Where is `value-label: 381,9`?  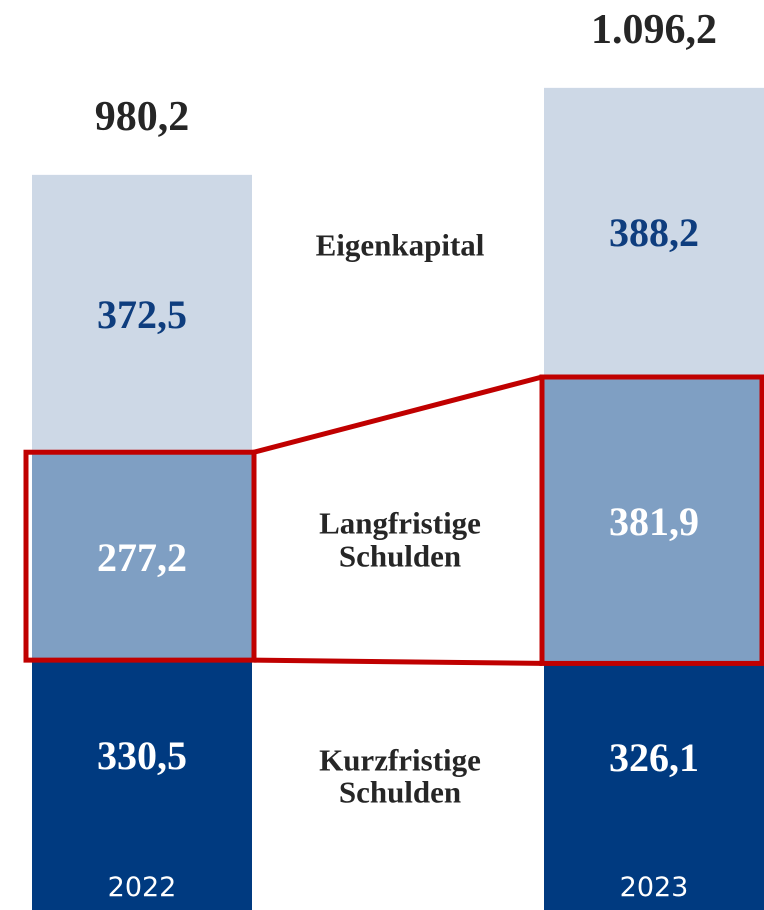
value-label: 381,9 is located at coordinates (654, 522).